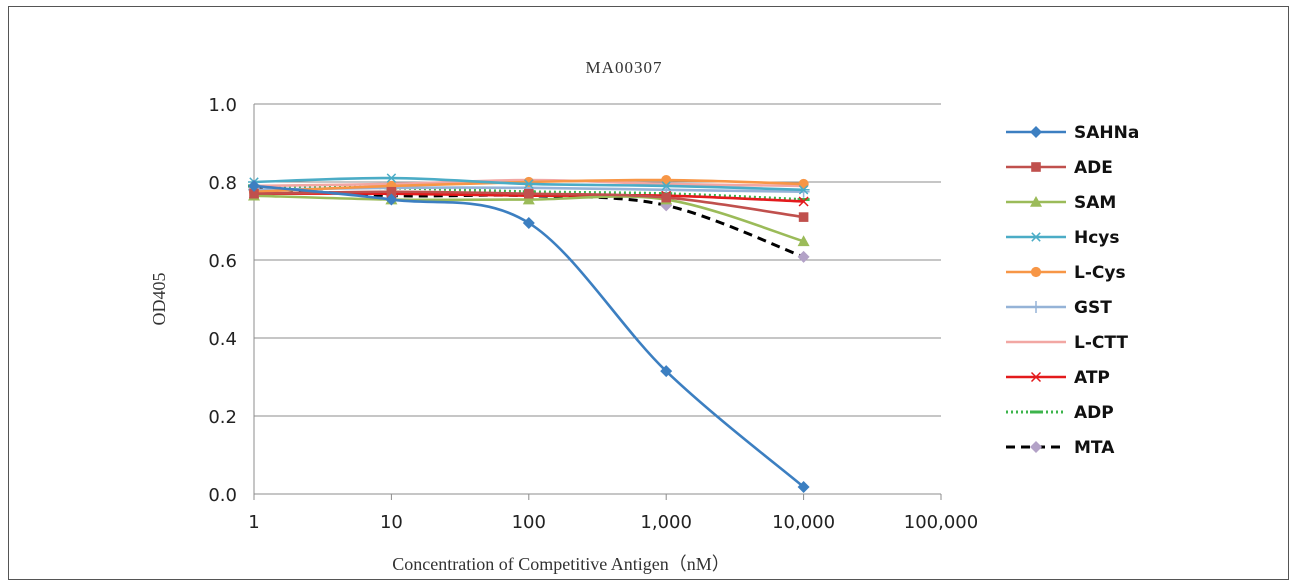 The image size is (1297, 584). What do you see at coordinates (1036, 201) in the screenshot?
I see `legend-marker-sam` at bounding box center [1036, 201].